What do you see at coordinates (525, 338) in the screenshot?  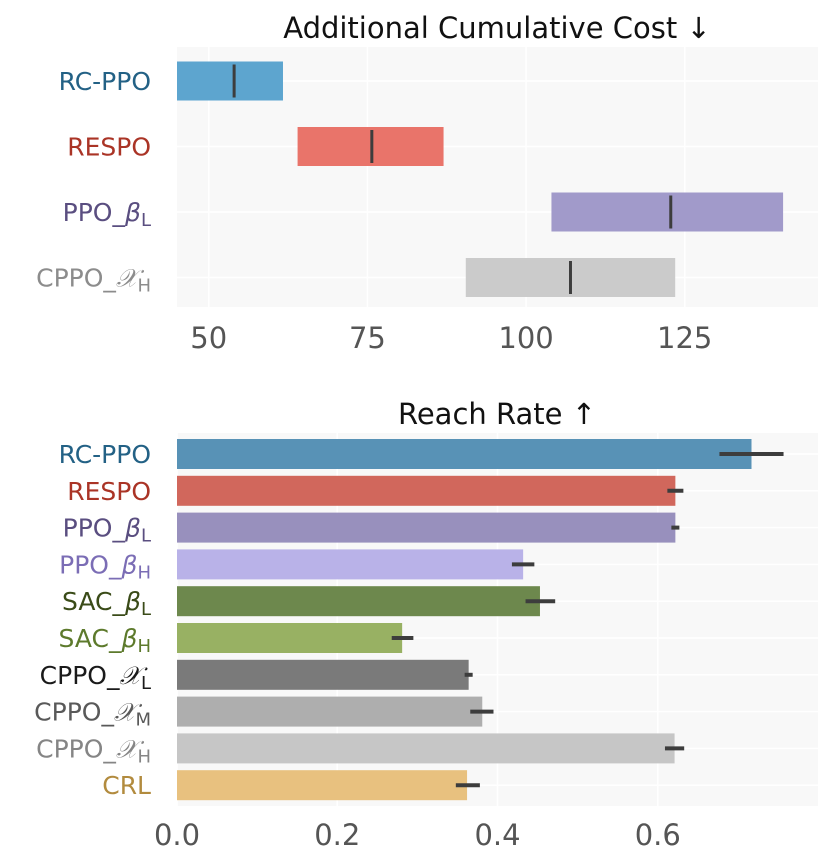 I see `cost-x-tick-2: 100` at bounding box center [525, 338].